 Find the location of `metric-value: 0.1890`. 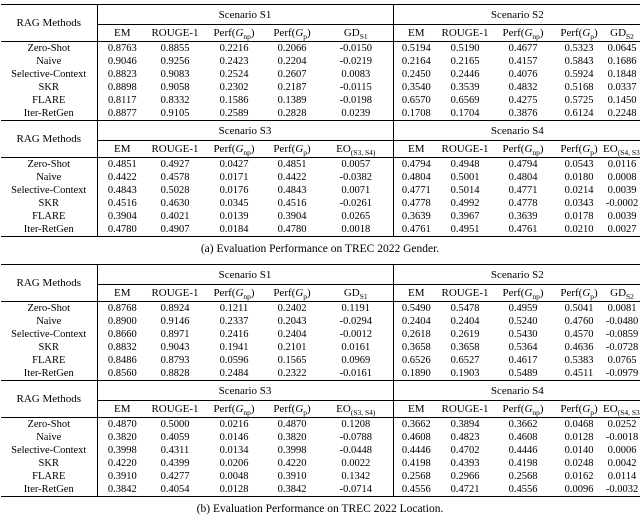

metric-value: 0.1890 is located at coordinates (416, 373).